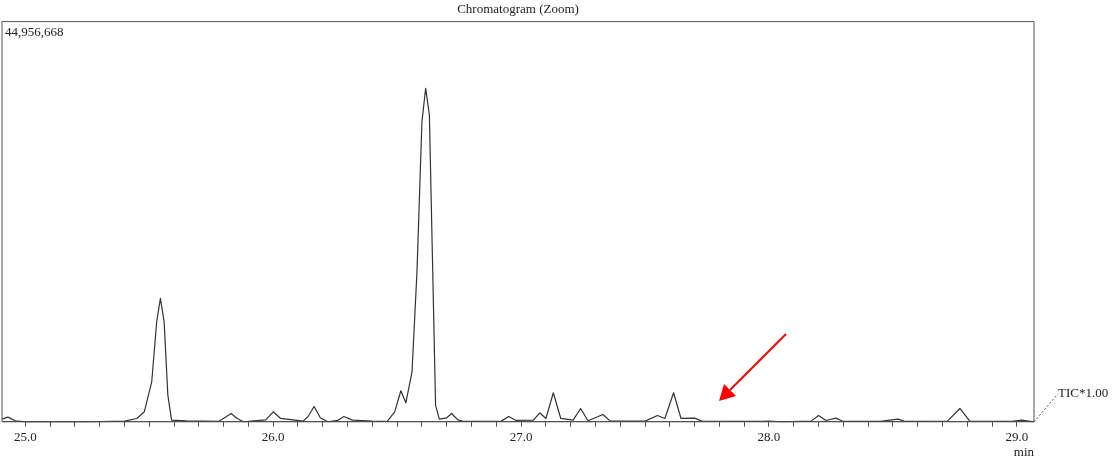 This screenshot has height=460, width=1120. I want to click on text: 44,956,668, so click(34, 31).